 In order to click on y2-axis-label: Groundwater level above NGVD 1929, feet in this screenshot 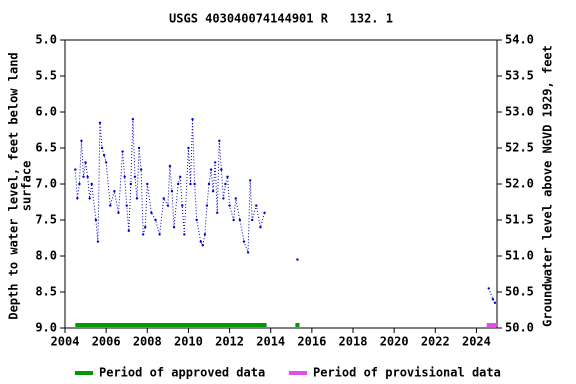, I will do `click(548, 186)`.